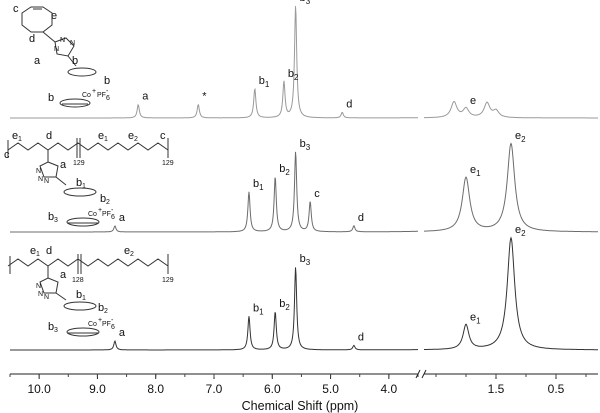 This screenshot has width=600, height=413. I want to click on peak-label-1-5: d, so click(349, 104).